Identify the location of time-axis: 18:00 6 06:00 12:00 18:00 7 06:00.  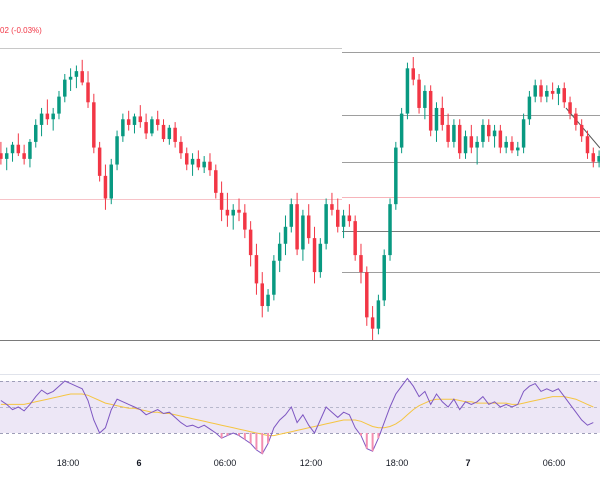
(311, 463).